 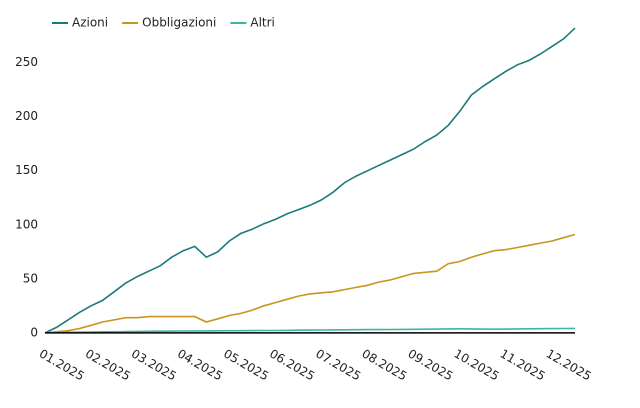 What do you see at coordinates (246, 365) in the screenshot?
I see `x-tick-label: 05.2025` at bounding box center [246, 365].